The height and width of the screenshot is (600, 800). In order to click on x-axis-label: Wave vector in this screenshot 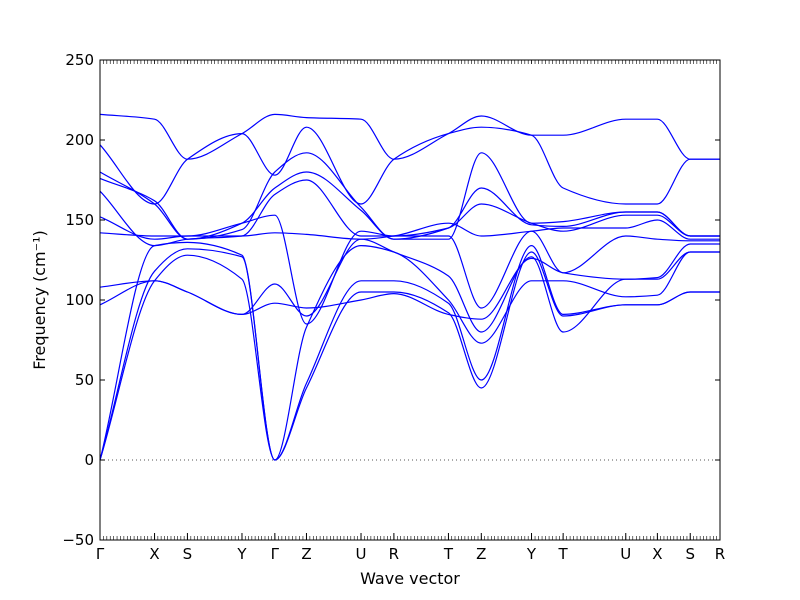, I will do `click(410, 578)`.